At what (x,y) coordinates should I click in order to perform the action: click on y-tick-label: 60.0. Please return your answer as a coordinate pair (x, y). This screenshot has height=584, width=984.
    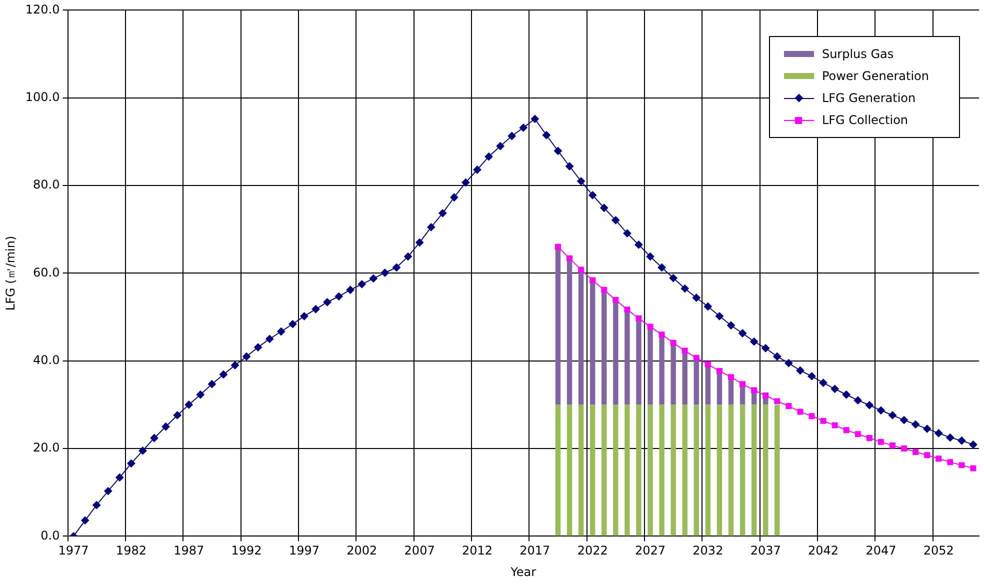
    Looking at the image, I should click on (46, 272).